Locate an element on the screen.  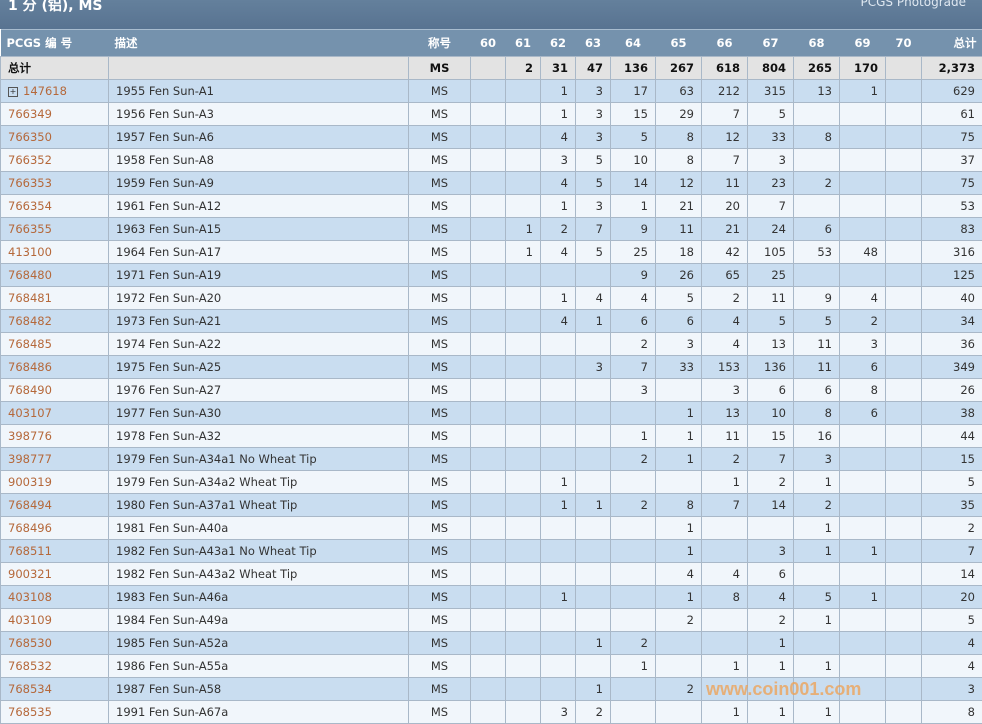
pcgs-number-link: 768530 is located at coordinates (30, 643).